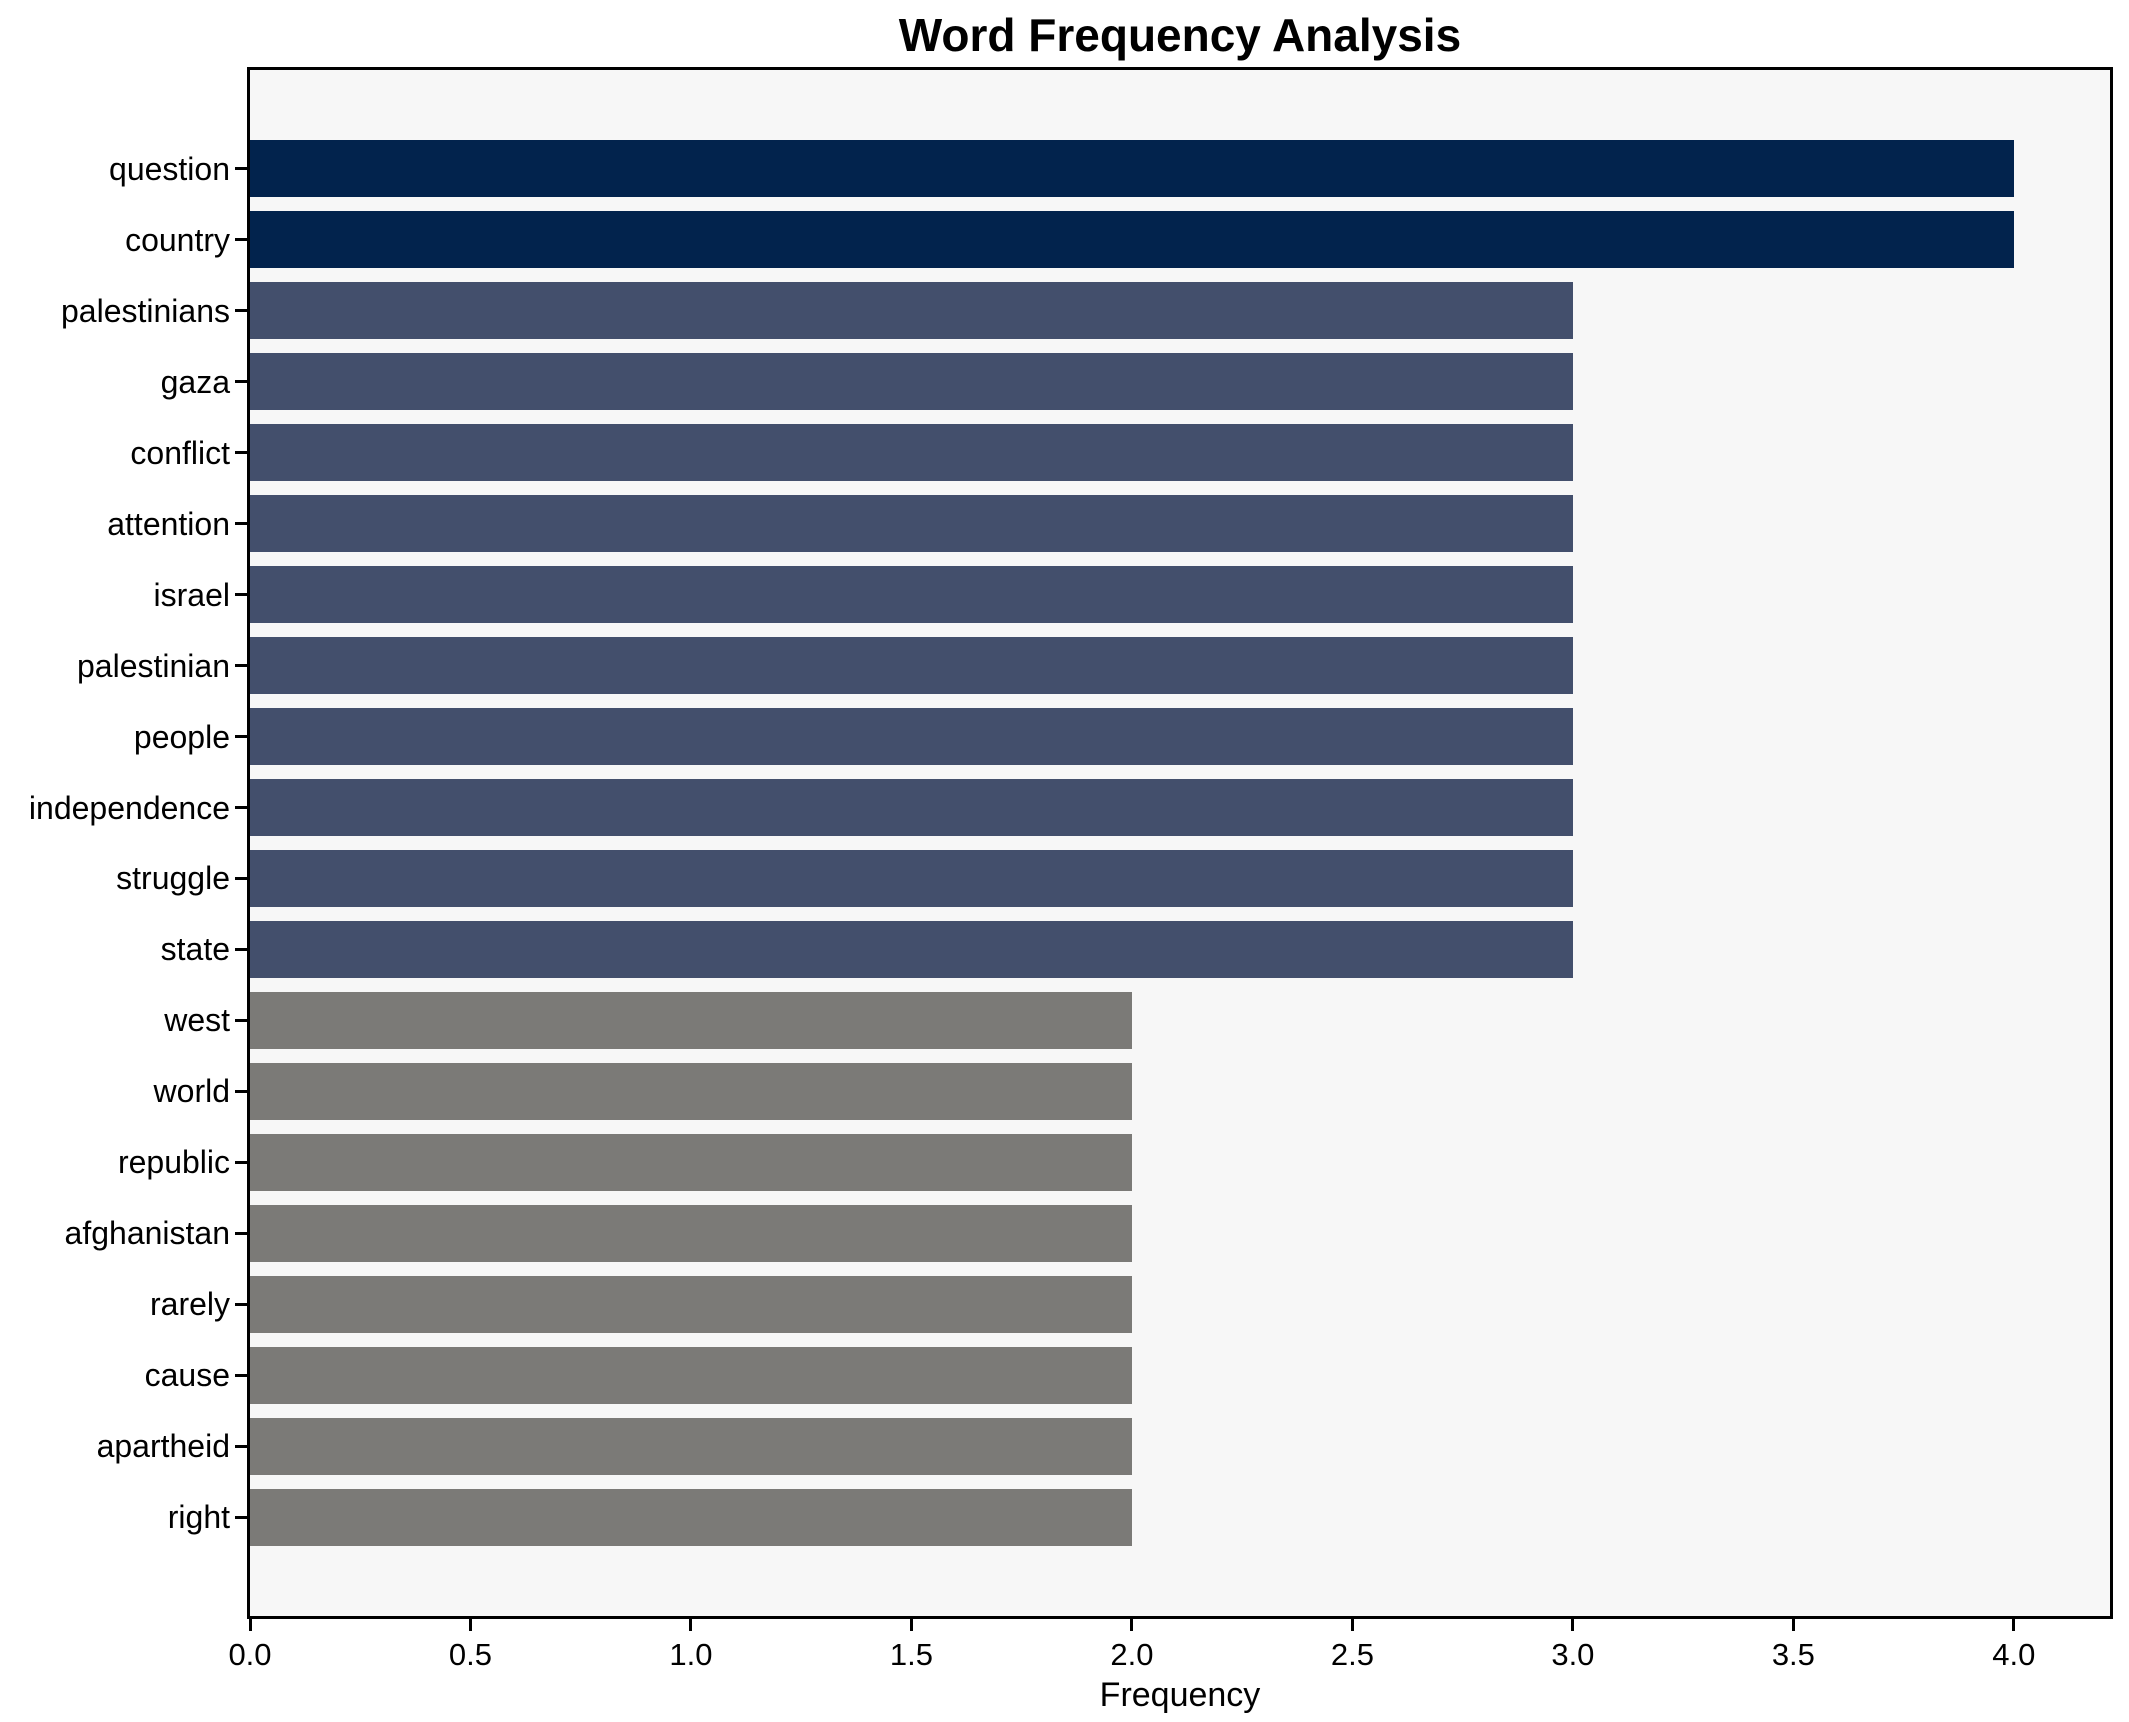 The image size is (2129, 1722). What do you see at coordinates (195, 949) in the screenshot?
I see `y-tick-label: state` at bounding box center [195, 949].